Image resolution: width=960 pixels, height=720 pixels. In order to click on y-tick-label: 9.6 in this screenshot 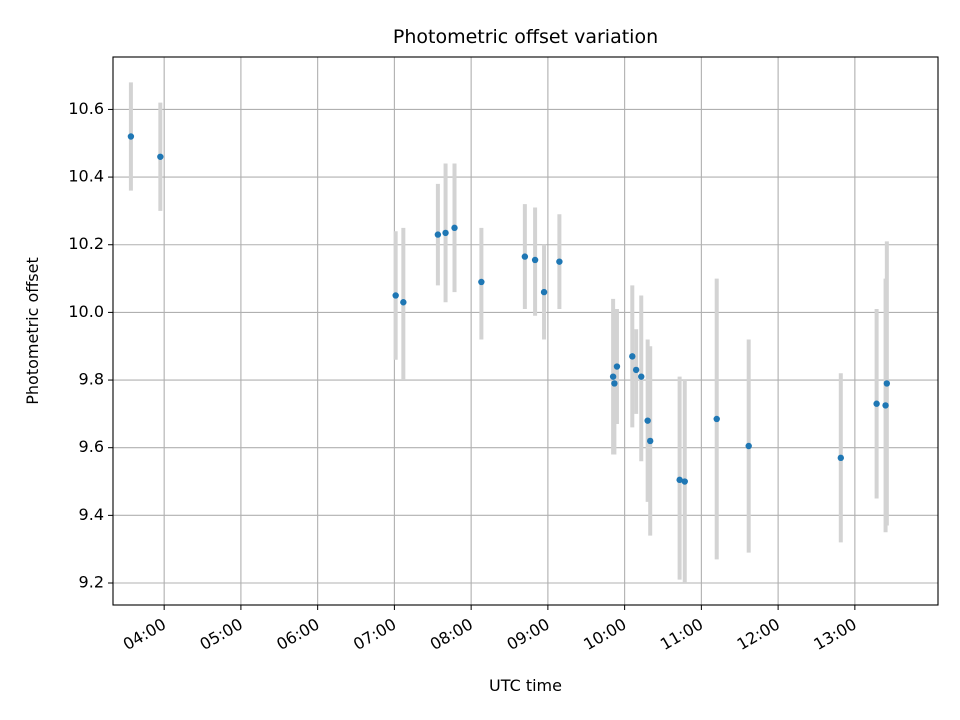, I will do `click(91, 446)`.